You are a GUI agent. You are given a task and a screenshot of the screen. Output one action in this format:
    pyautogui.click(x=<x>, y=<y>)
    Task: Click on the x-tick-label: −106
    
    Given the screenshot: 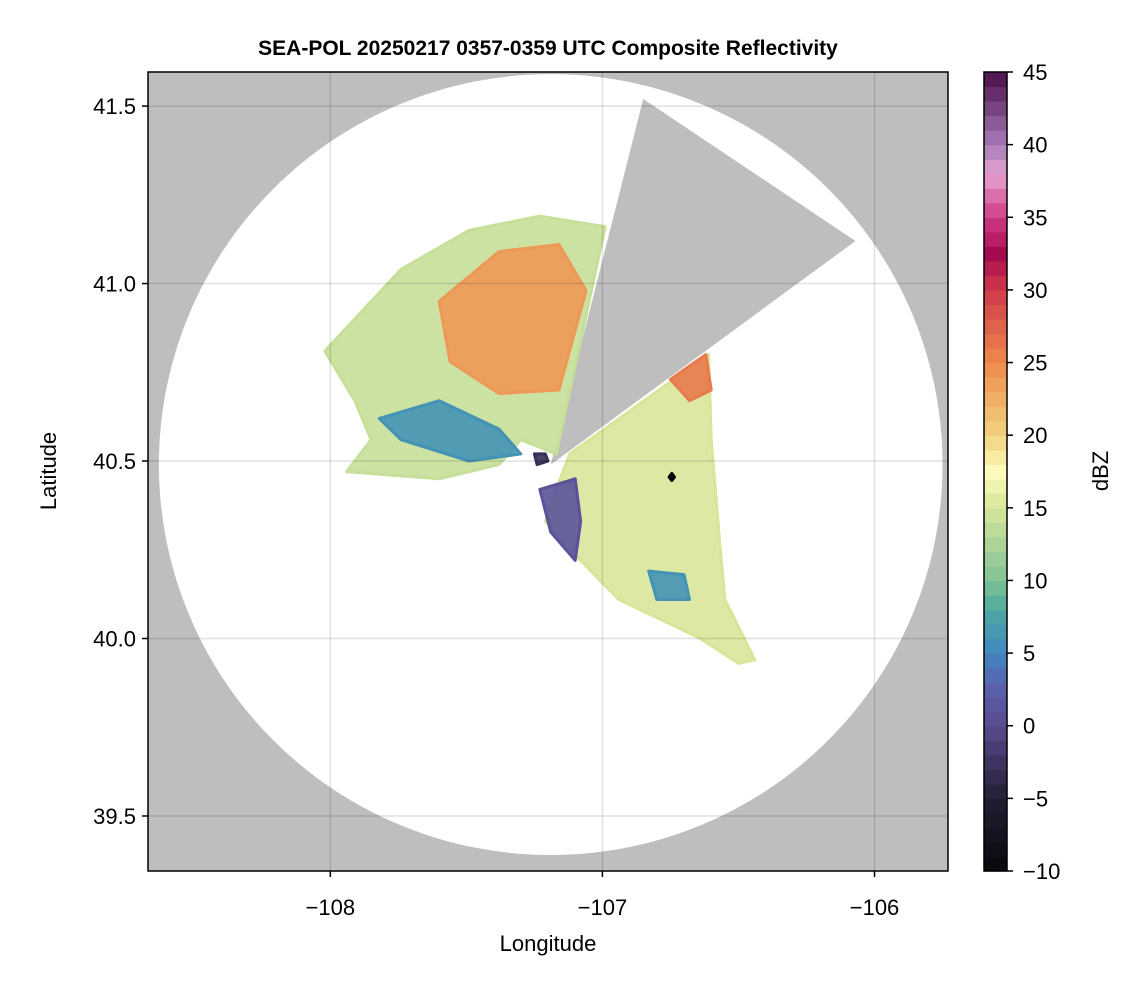 What is the action you would take?
    pyautogui.click(x=875, y=907)
    